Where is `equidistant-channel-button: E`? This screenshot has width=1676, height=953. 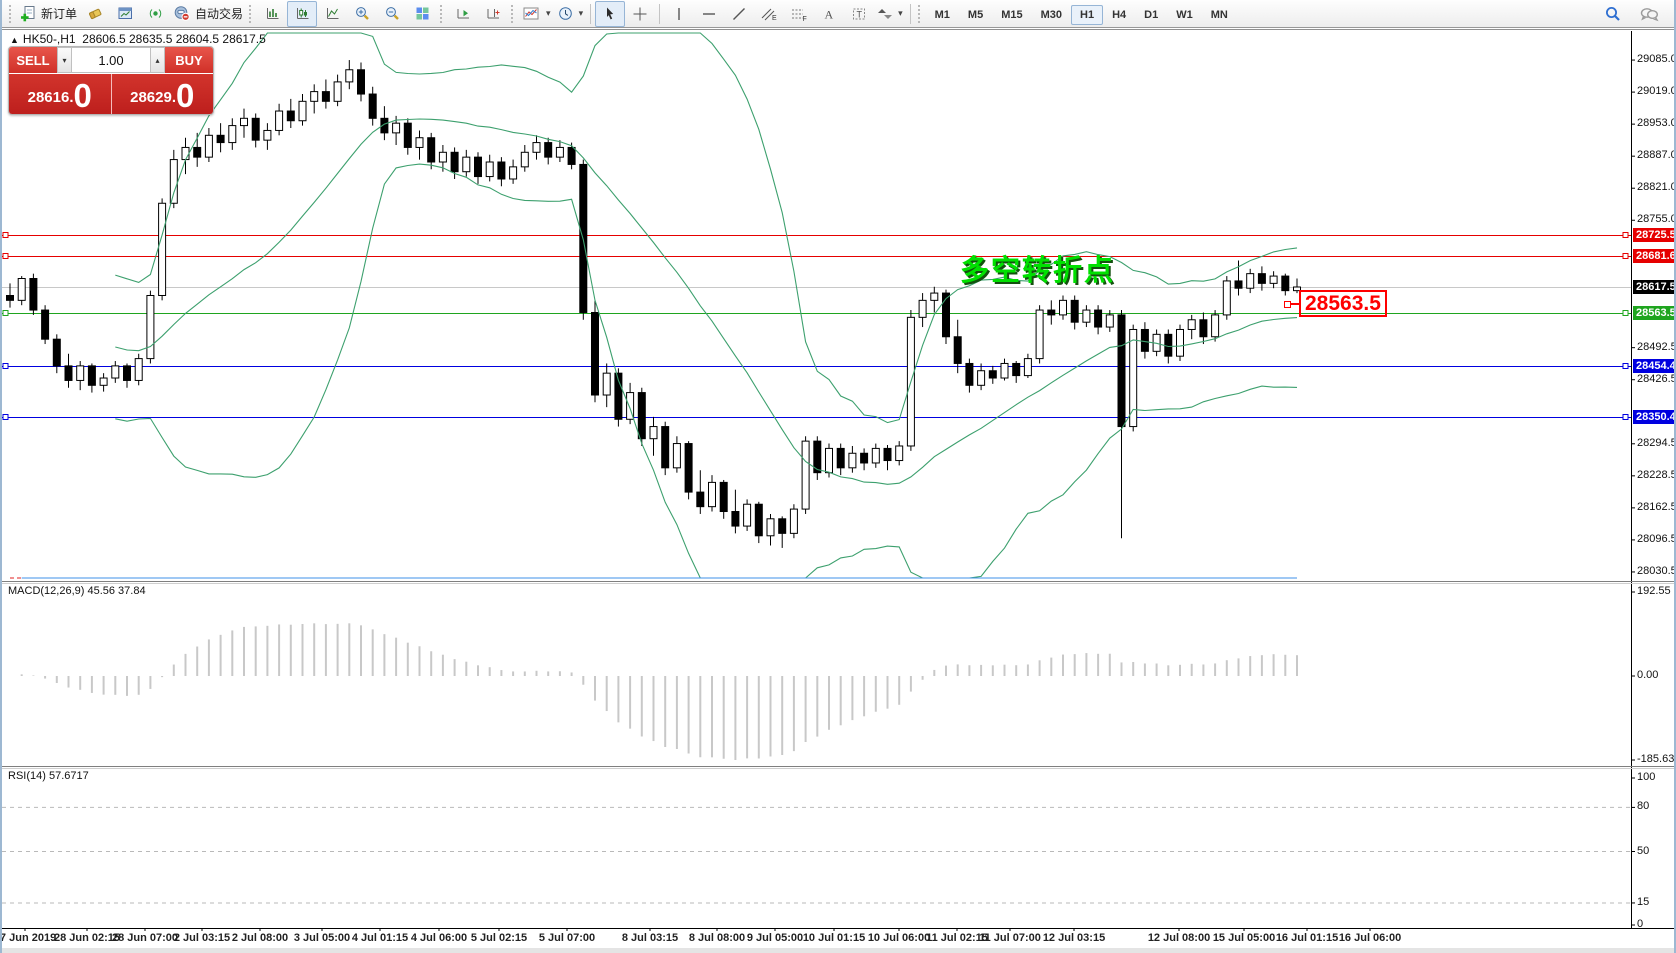
equidistant-channel-button: E is located at coordinates (769, 14).